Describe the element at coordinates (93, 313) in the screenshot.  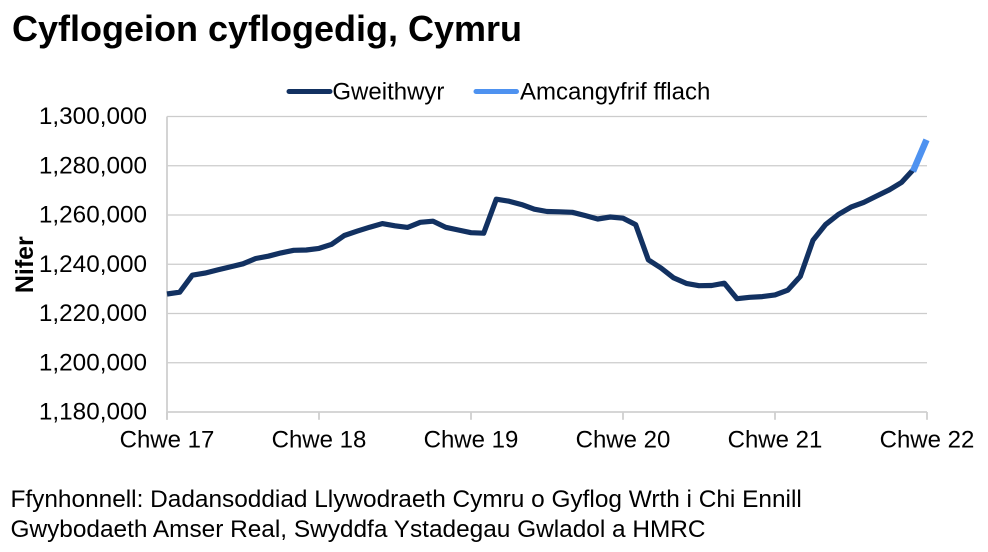
I see `svg-text: 1,220,000` at that location.